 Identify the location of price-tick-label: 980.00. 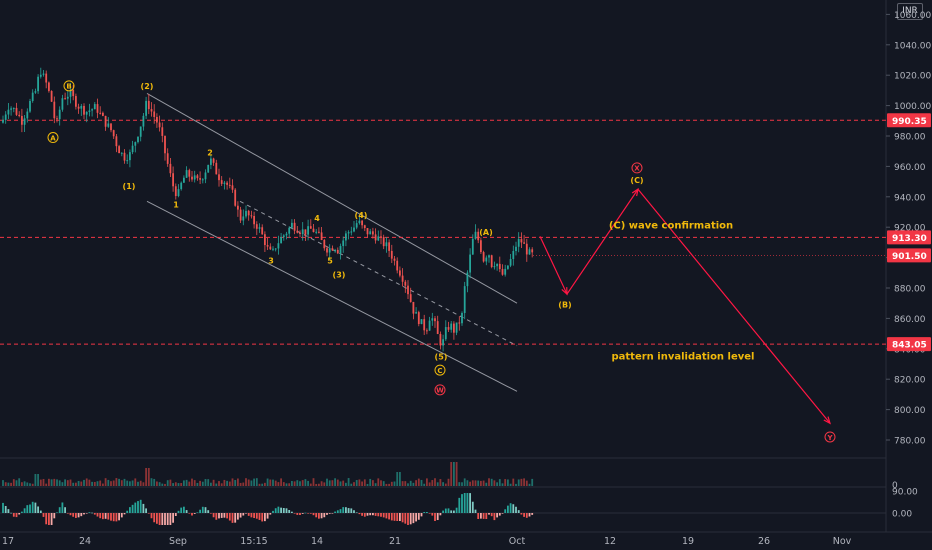
(910, 138).